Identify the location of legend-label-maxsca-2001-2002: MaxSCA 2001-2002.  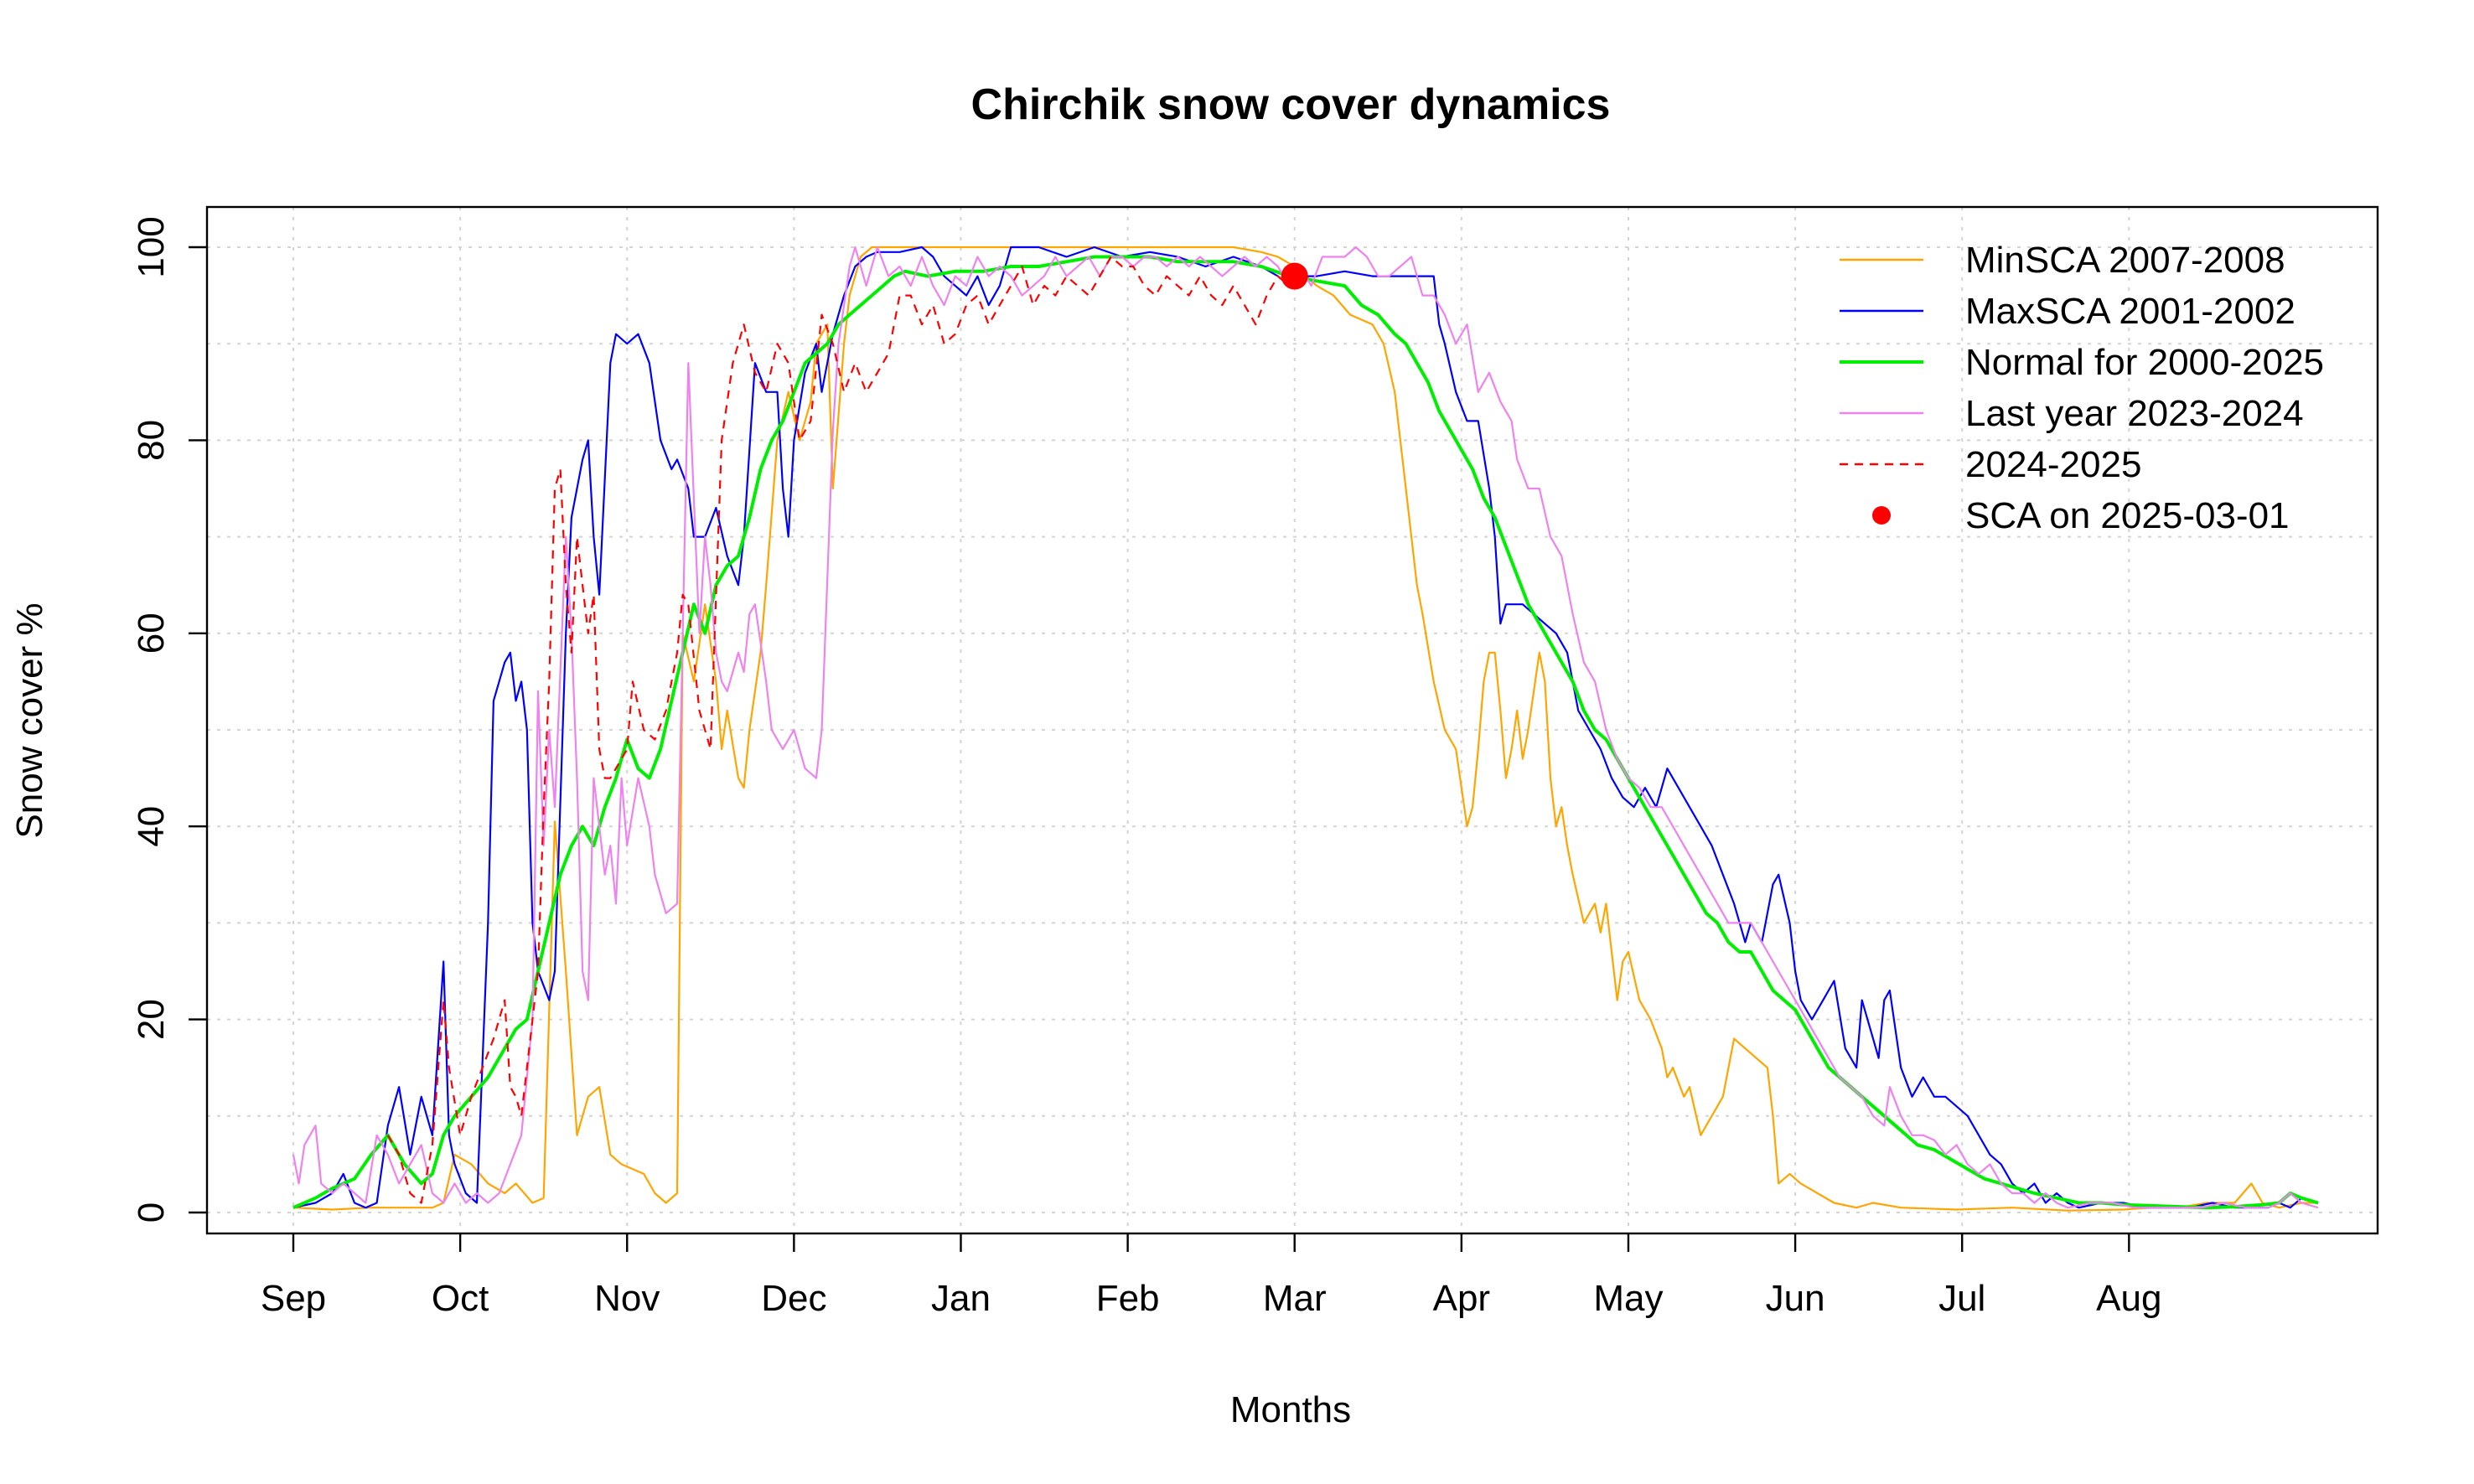
(2130, 311).